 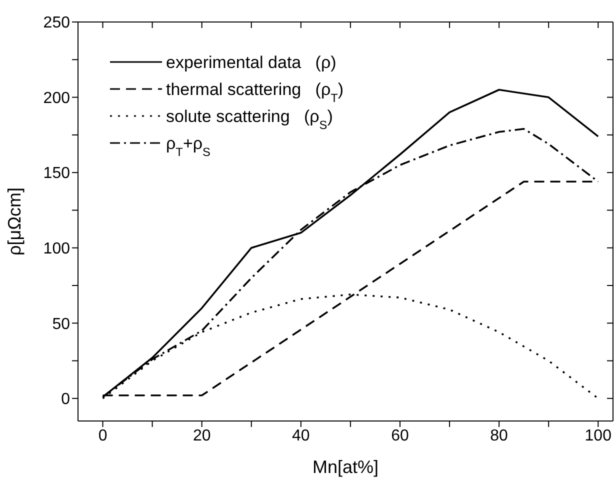 I want to click on y-tick-label: 50, so click(x=61, y=324).